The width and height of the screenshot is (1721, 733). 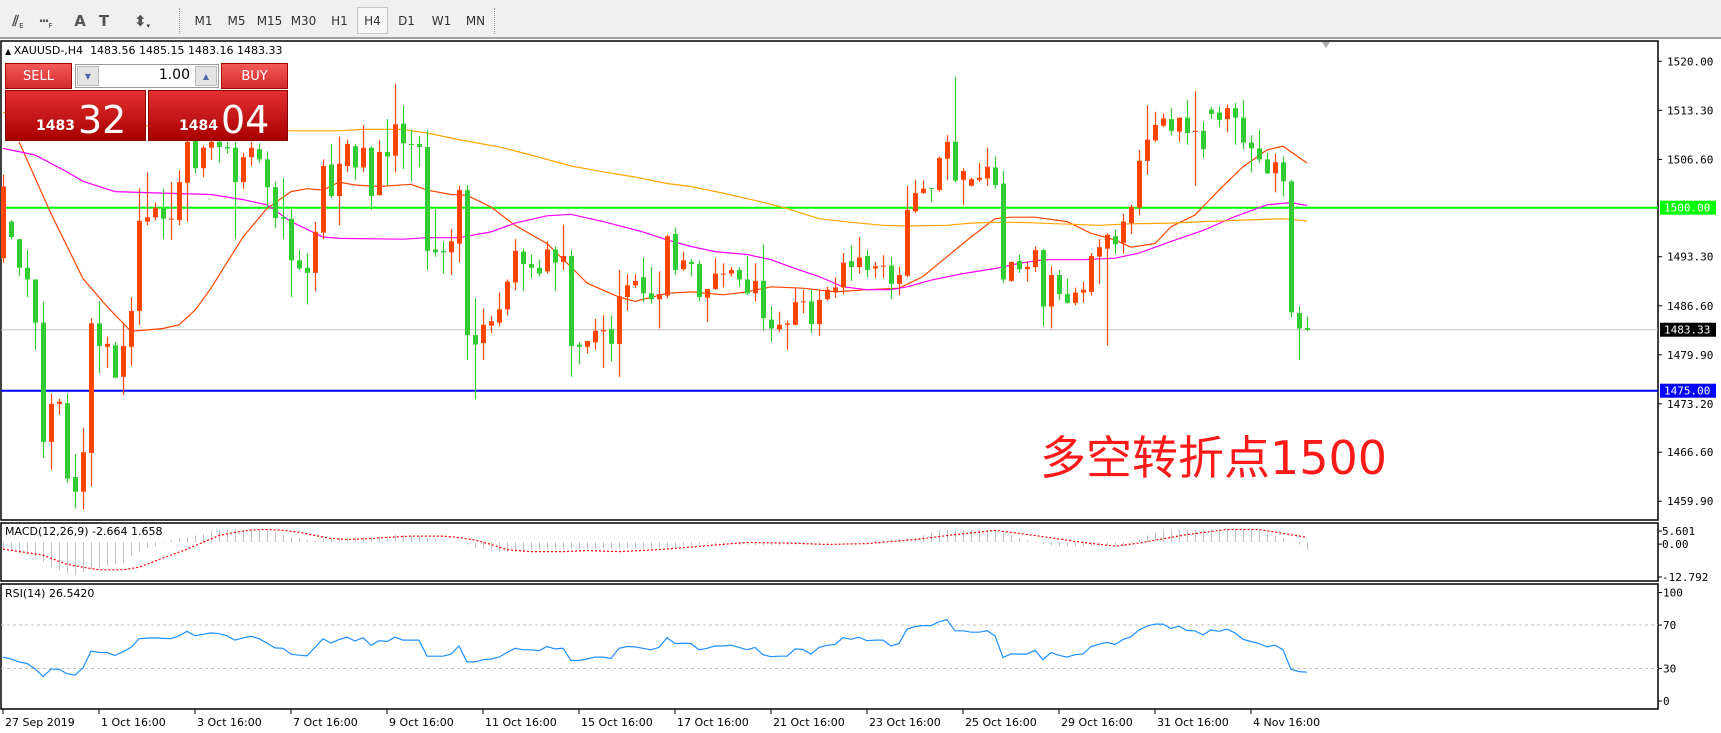 What do you see at coordinates (104, 20) in the screenshot?
I see `text-label-icon: T` at bounding box center [104, 20].